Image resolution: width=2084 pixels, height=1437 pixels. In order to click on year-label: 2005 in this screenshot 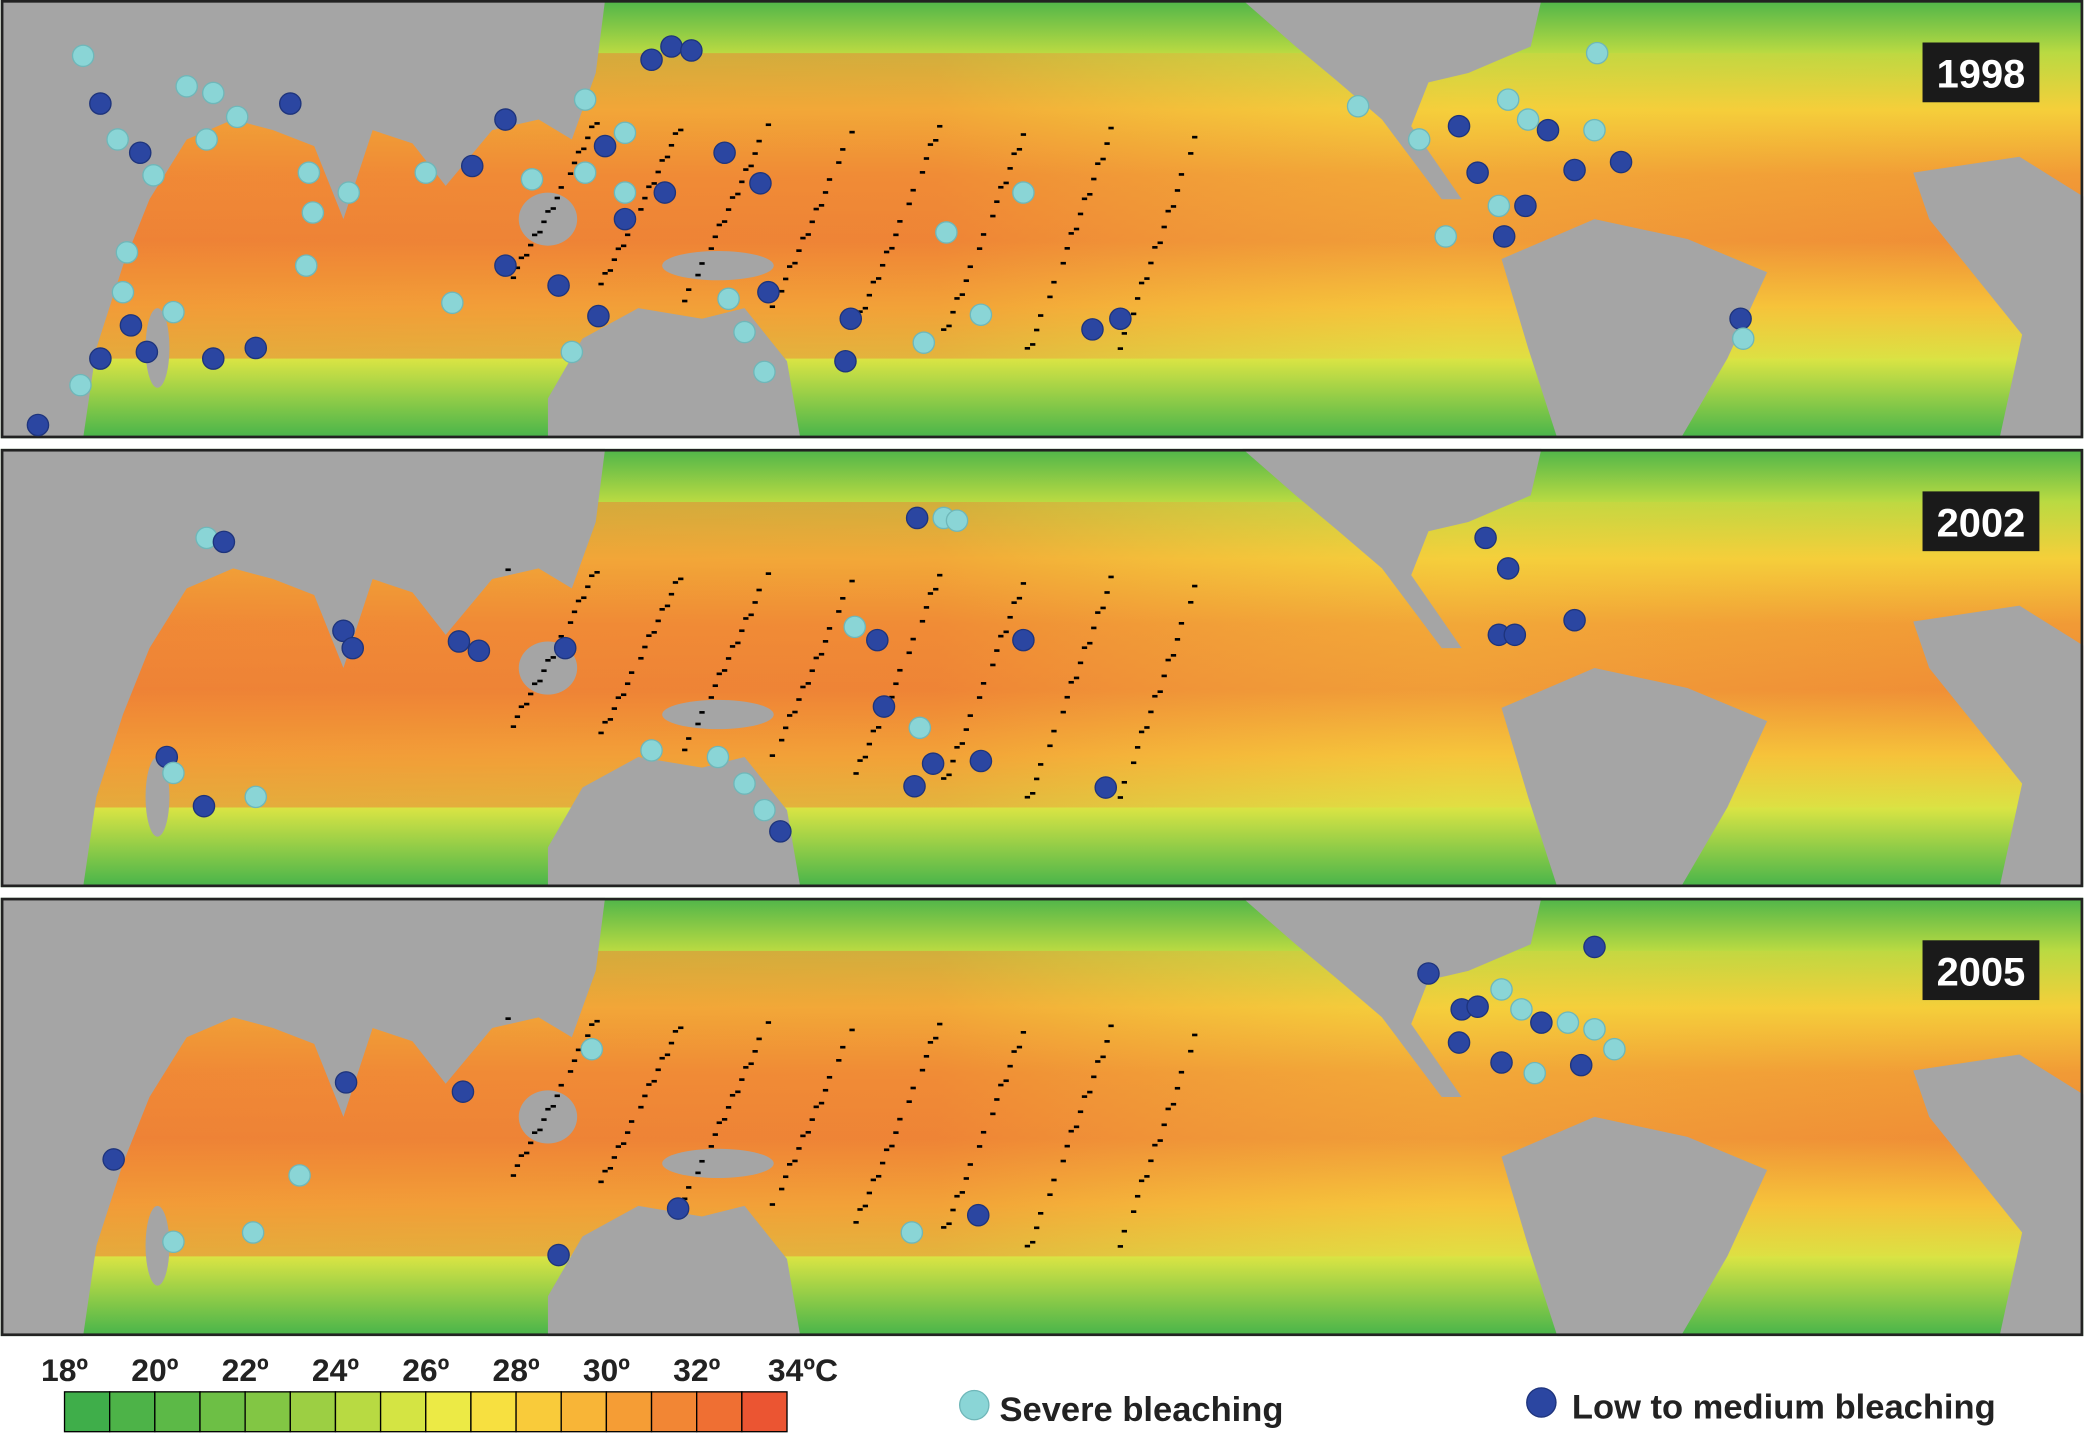, I will do `click(1981, 972)`.